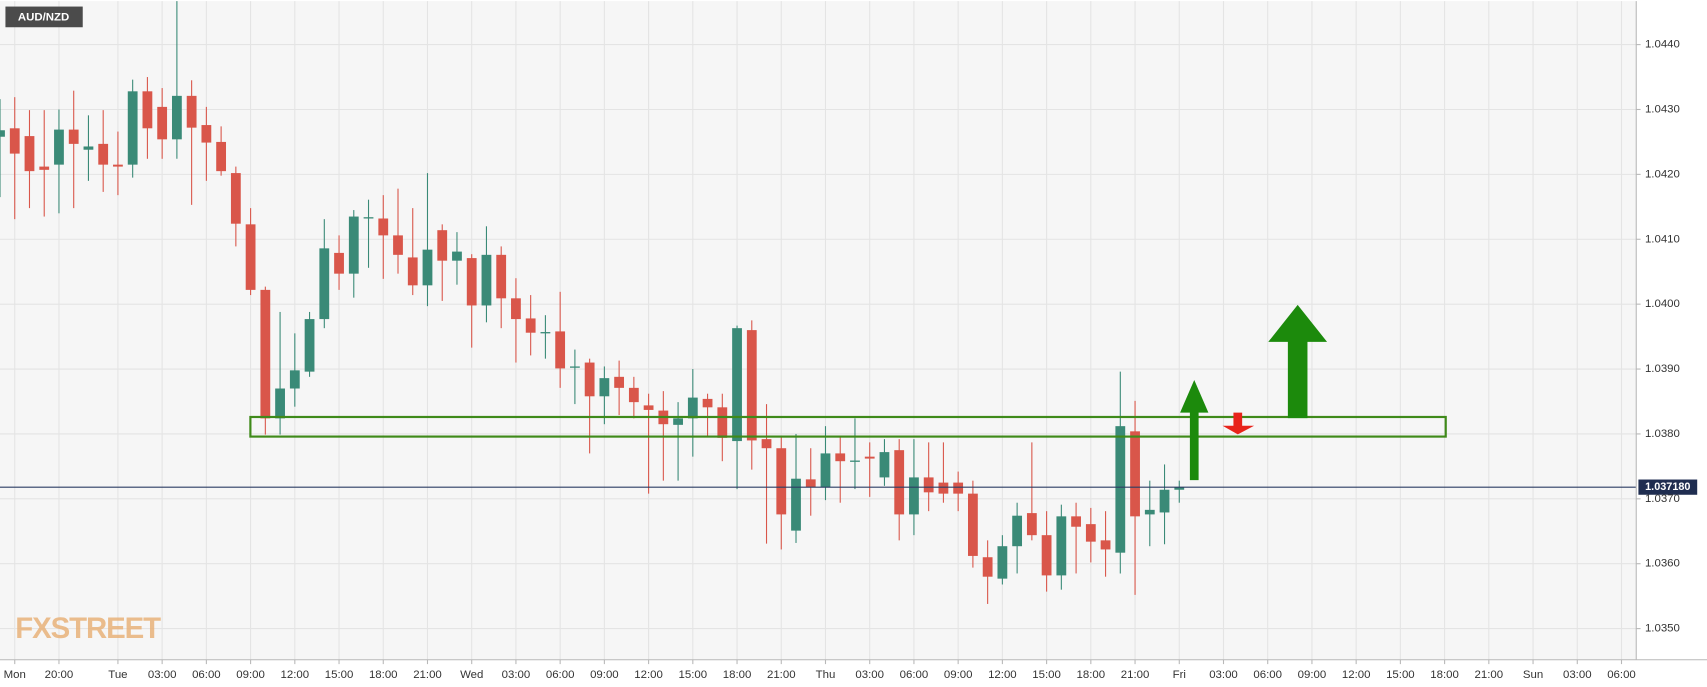 Image resolution: width=1707 pixels, height=687 pixels. Describe the element at coordinates (1238, 423) in the screenshot. I see `down-arrow` at that location.